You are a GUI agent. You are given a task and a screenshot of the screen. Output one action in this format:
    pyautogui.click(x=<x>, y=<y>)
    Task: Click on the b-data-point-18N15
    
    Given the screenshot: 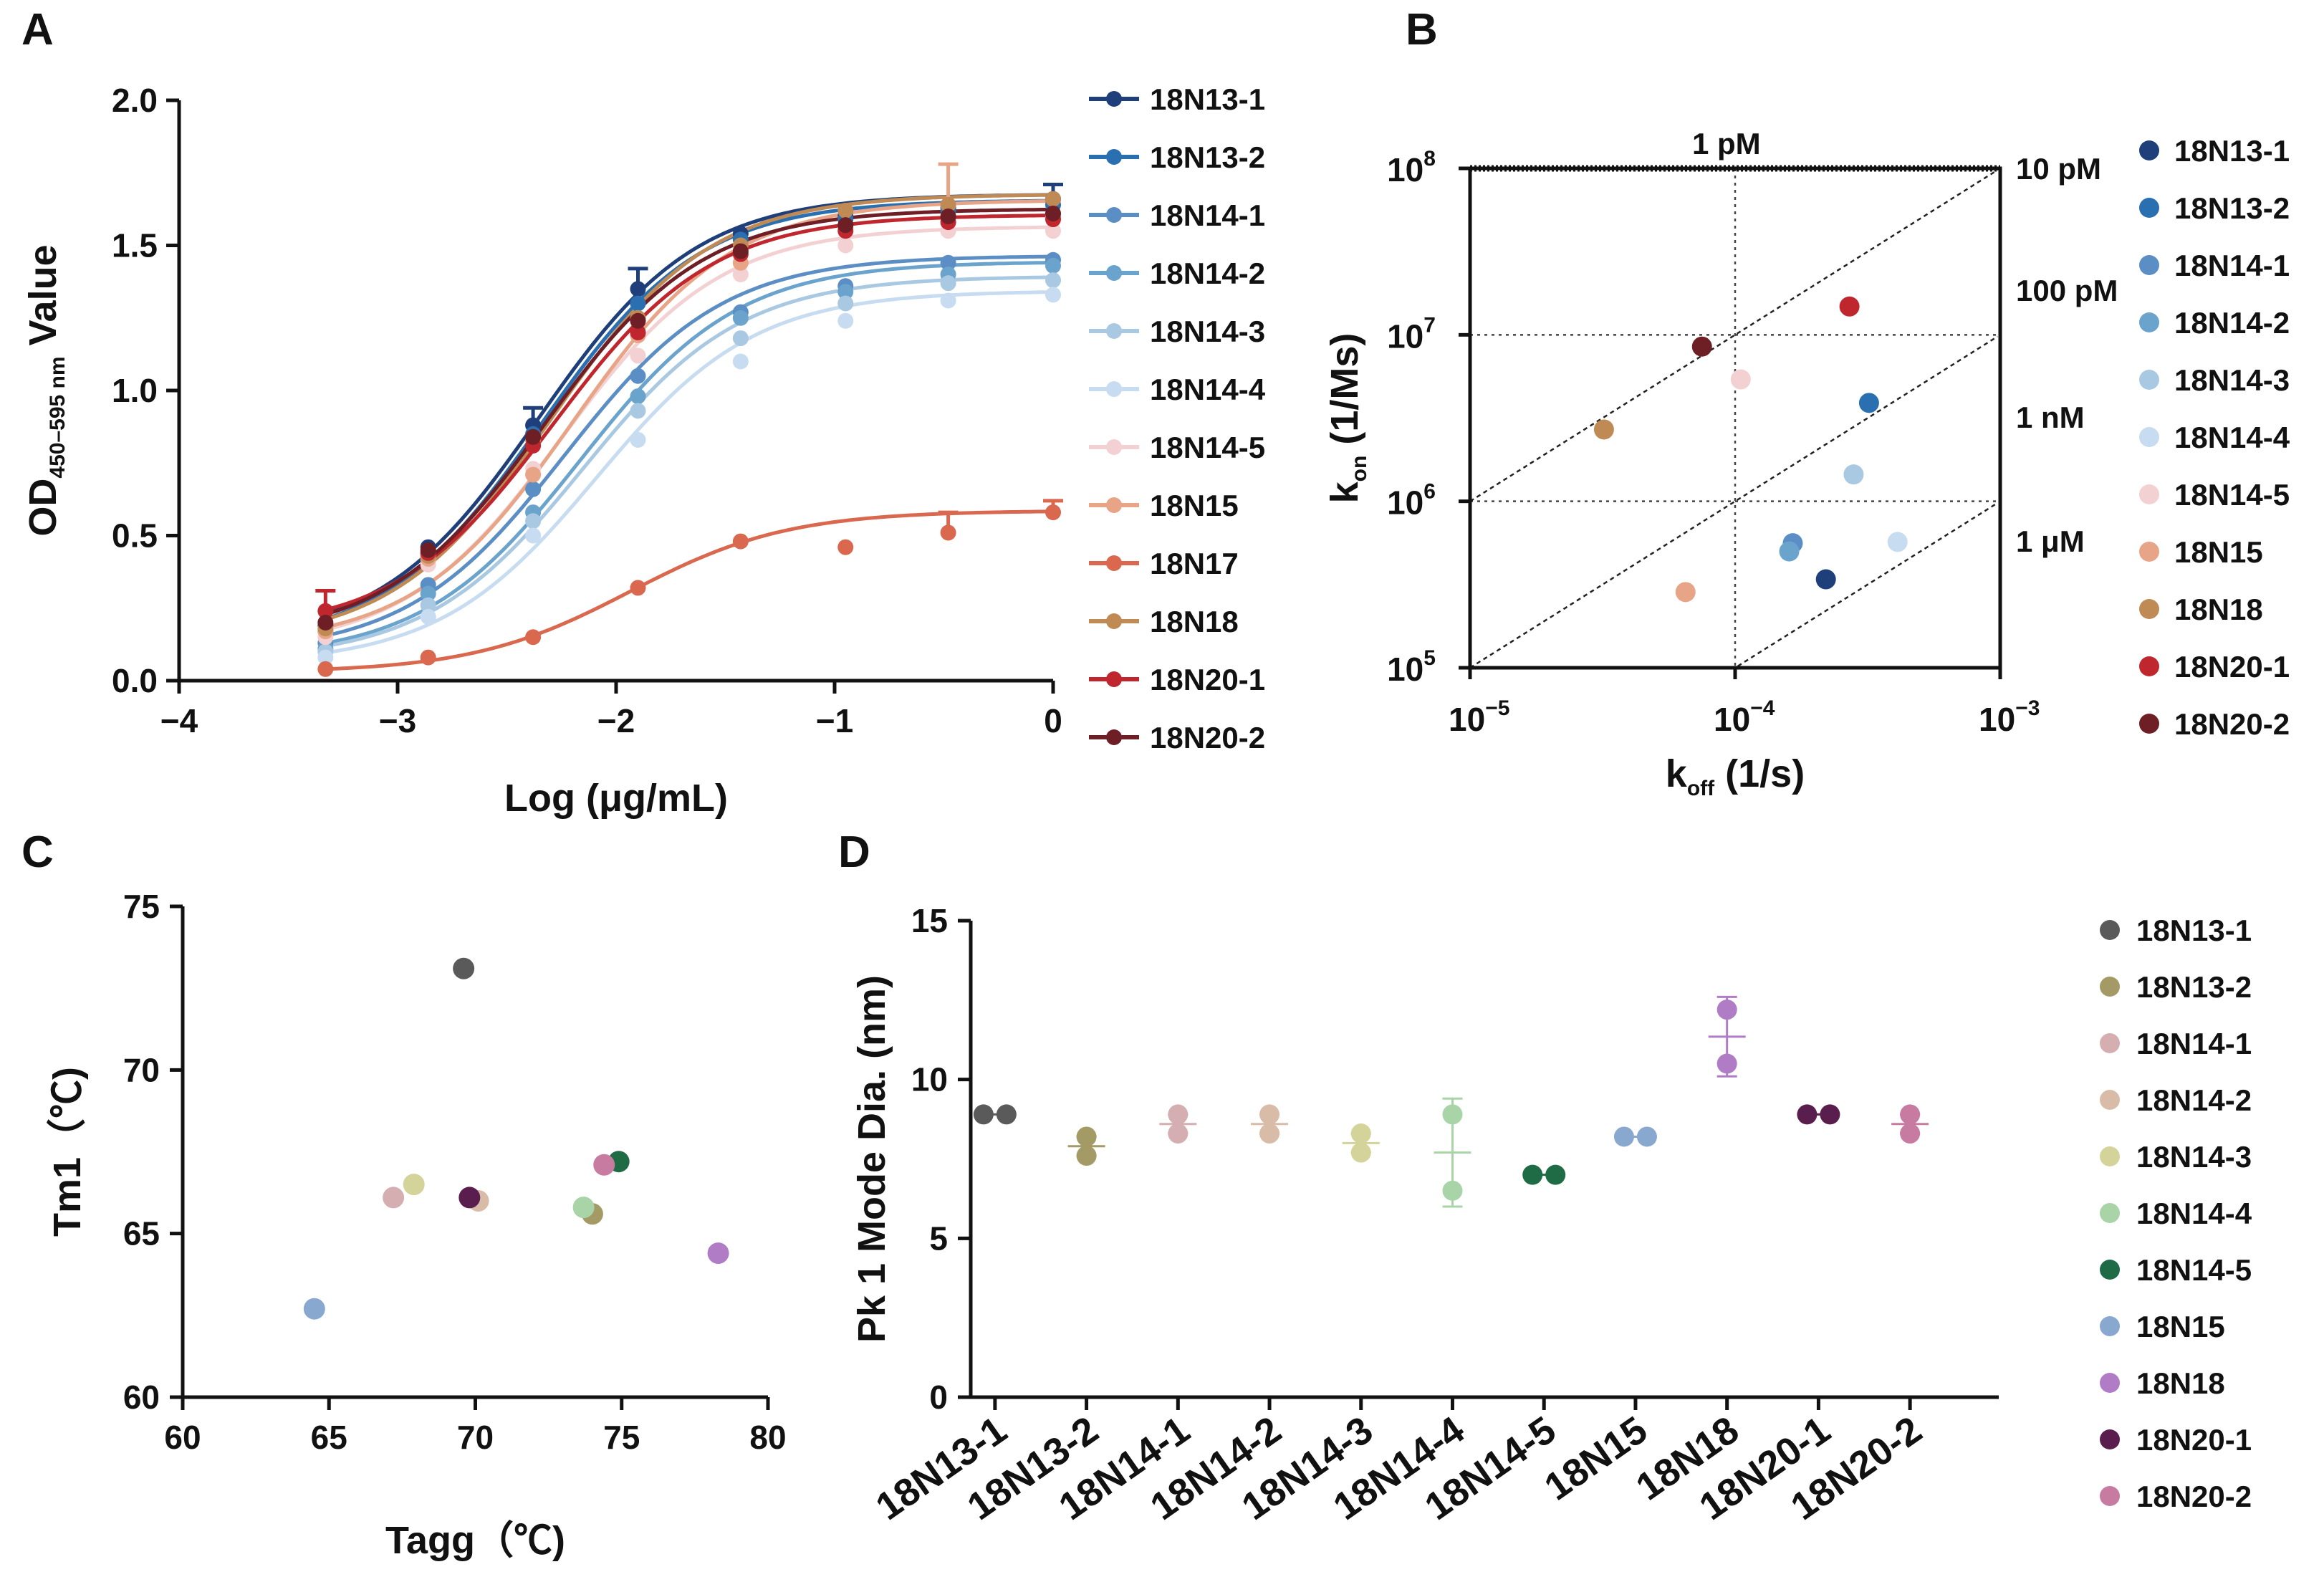 What is the action you would take?
    pyautogui.click(x=1685, y=592)
    